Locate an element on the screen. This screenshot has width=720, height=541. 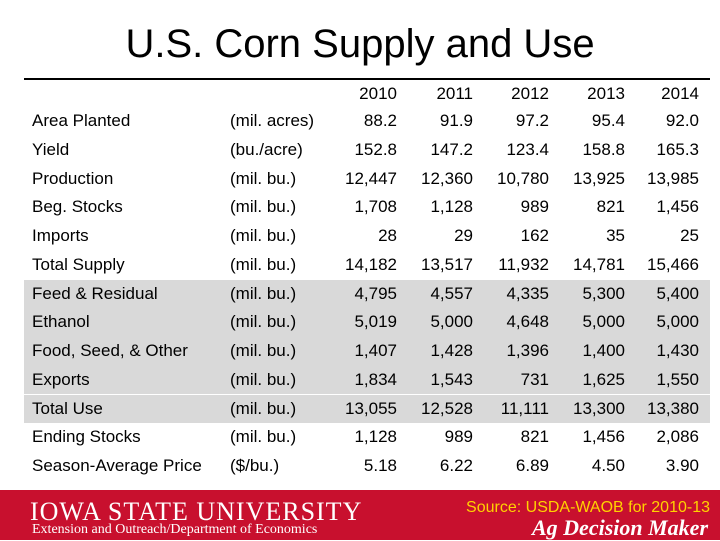
table-cell: 1,550 is located at coordinates (677, 379).